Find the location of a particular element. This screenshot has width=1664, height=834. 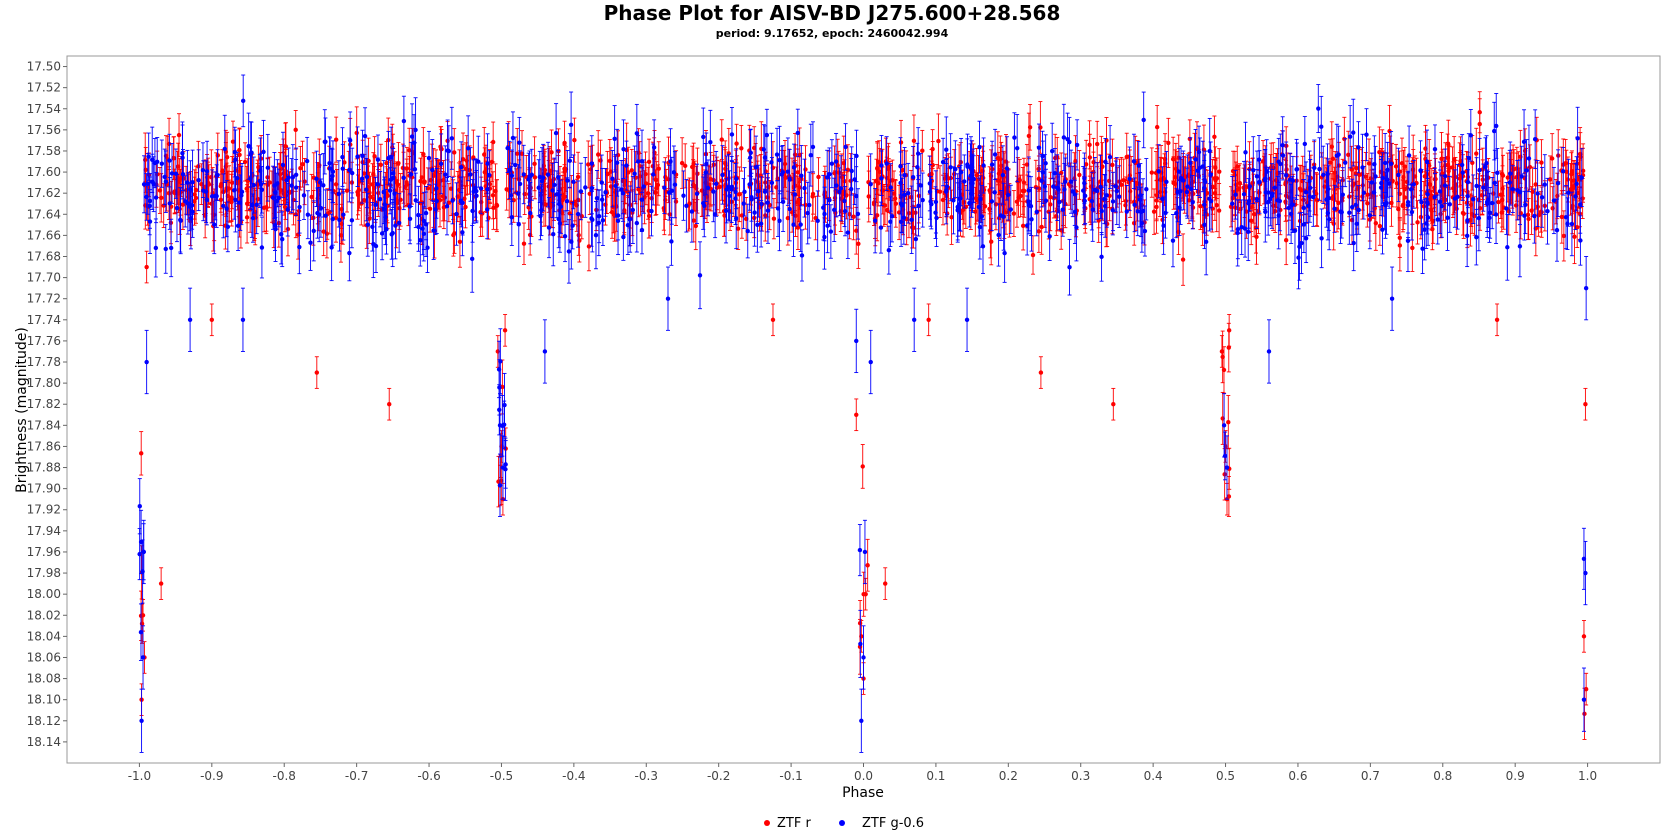

y-tick-label: 17.54 is located at coordinates (44, 109).